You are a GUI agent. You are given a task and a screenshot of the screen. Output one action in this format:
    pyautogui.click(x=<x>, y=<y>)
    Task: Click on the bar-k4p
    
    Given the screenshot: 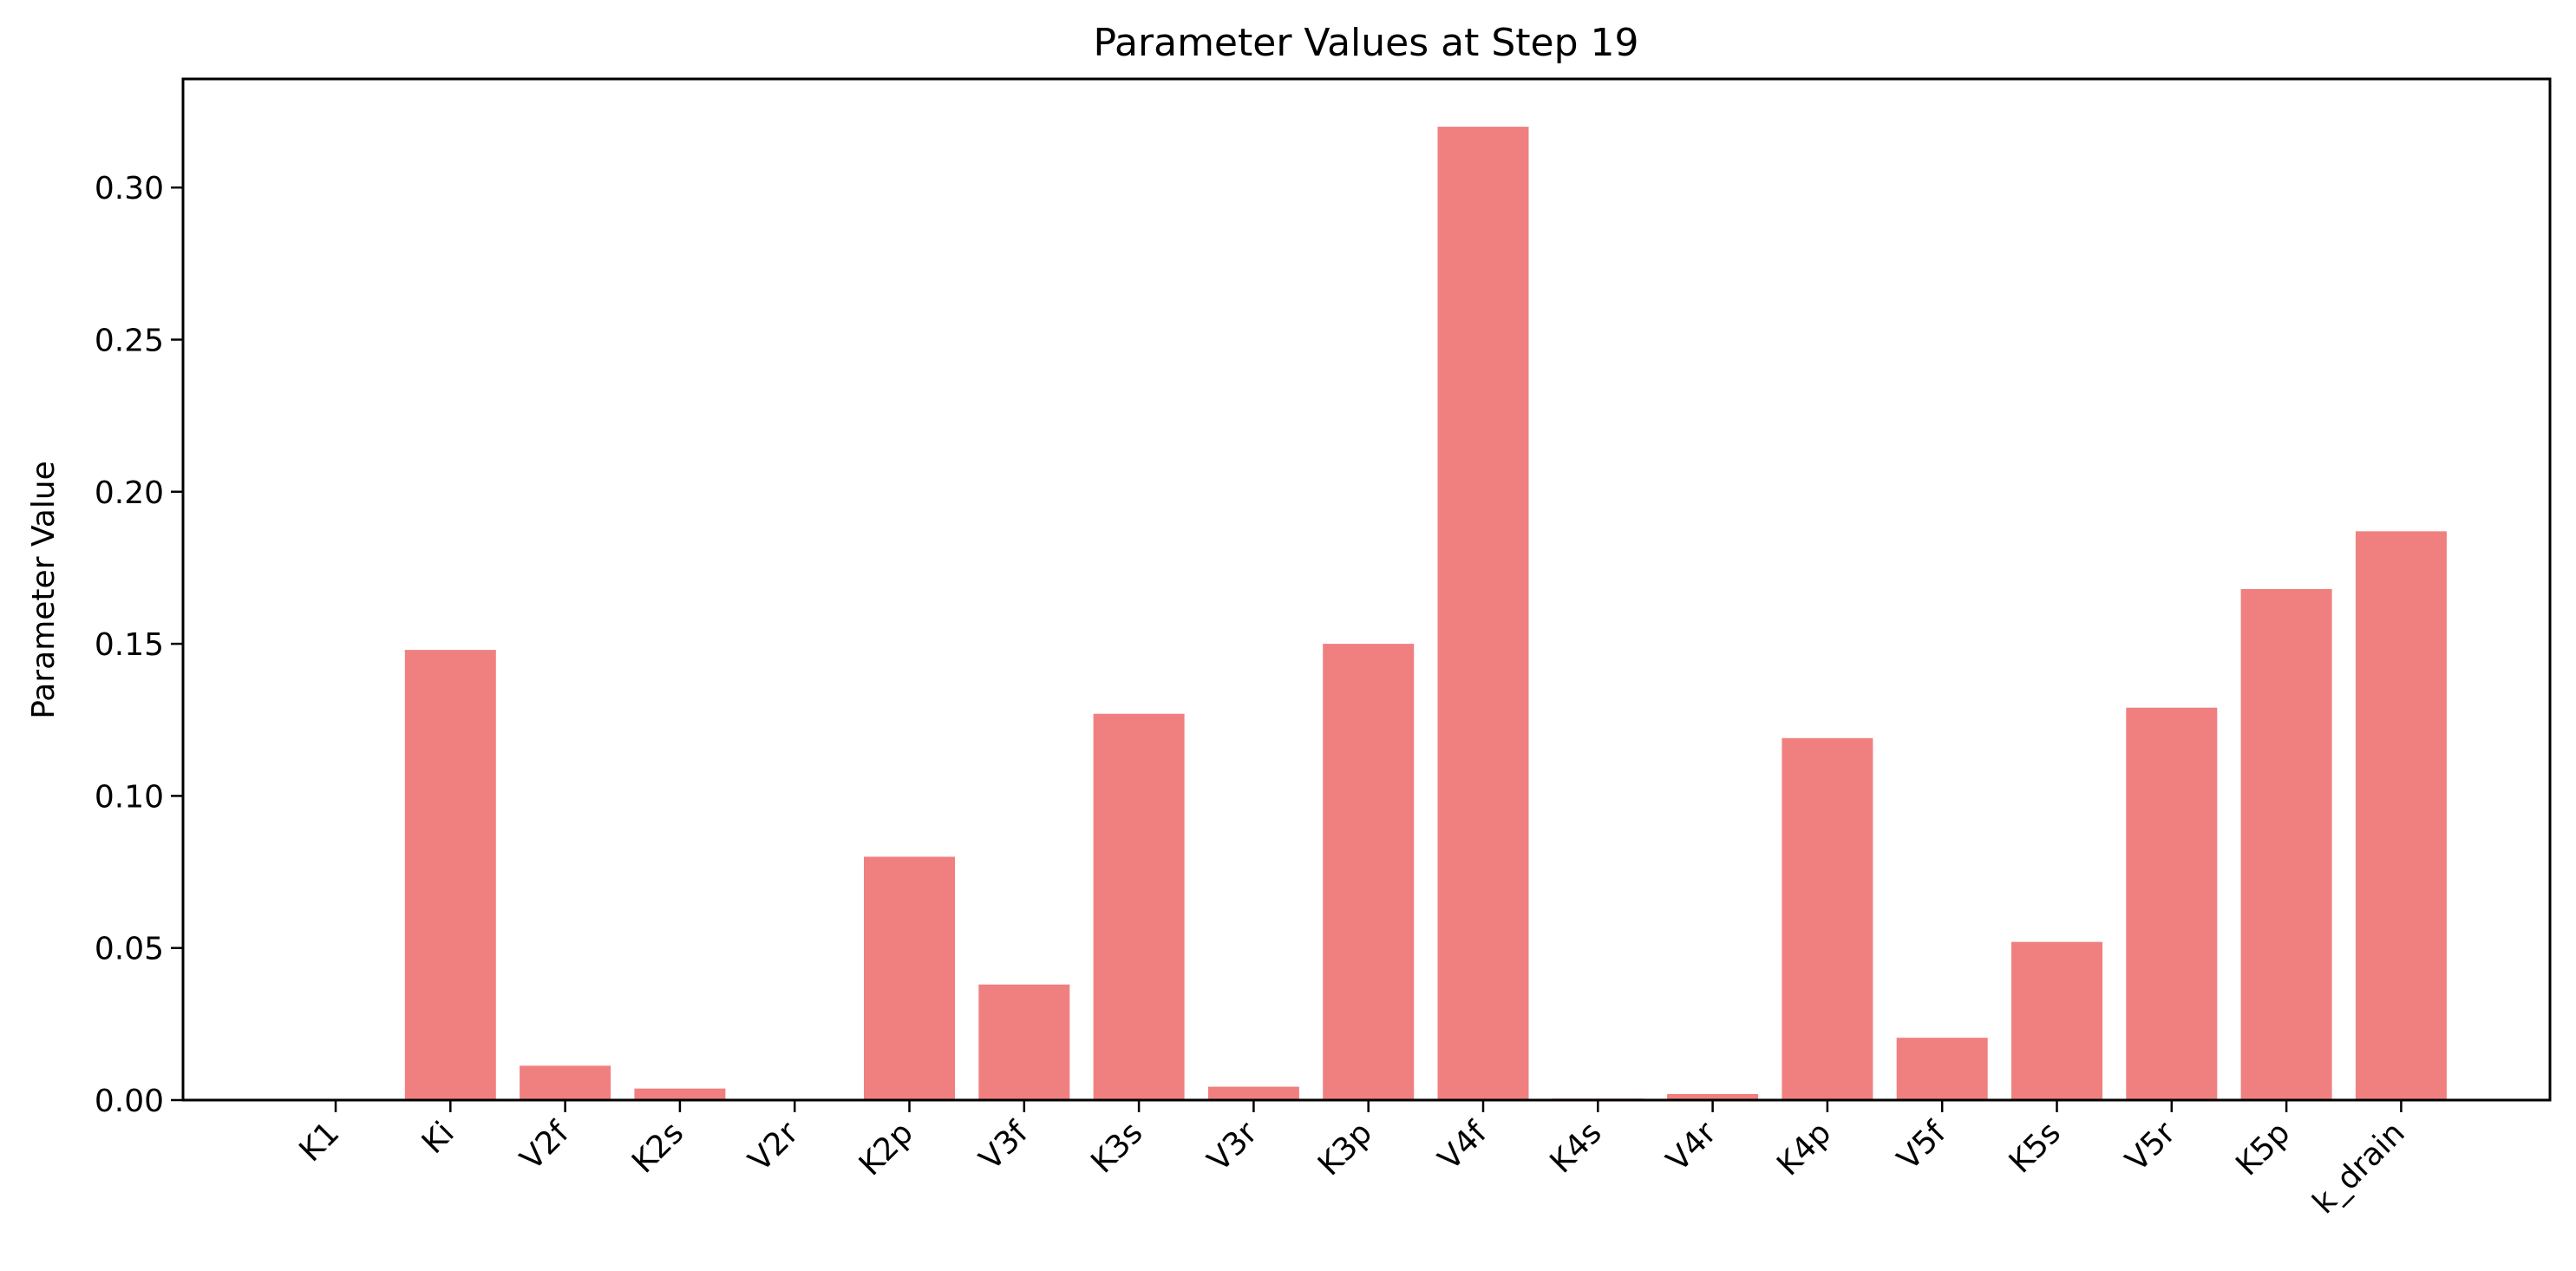 What is the action you would take?
    pyautogui.click(x=1827, y=918)
    